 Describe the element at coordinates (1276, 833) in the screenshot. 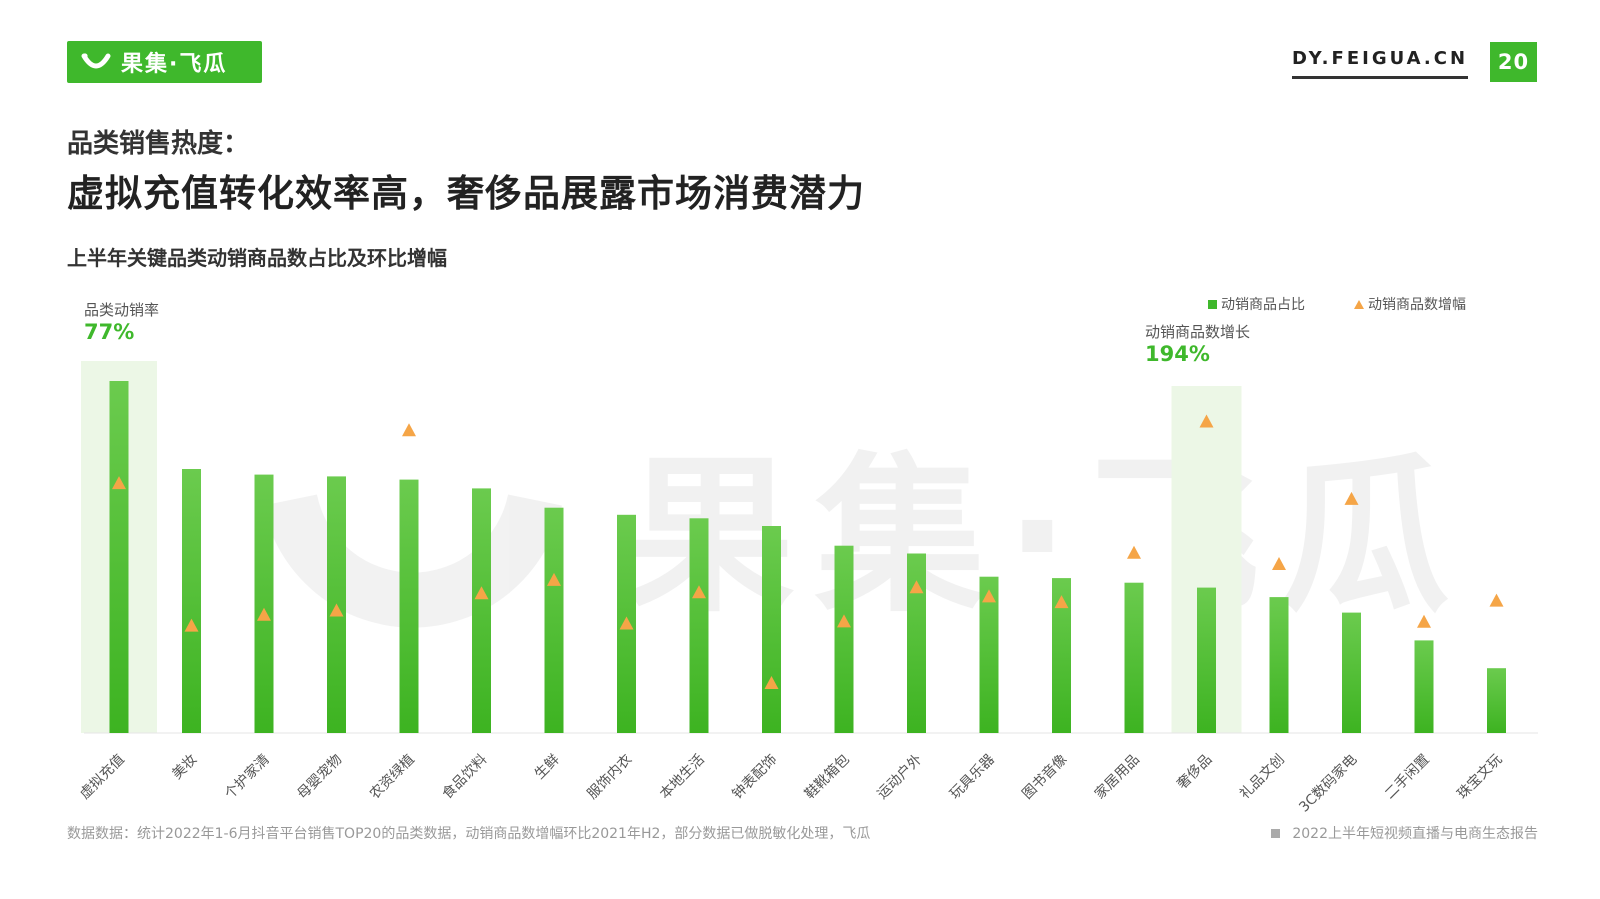

I see `report-bullet-icon` at that location.